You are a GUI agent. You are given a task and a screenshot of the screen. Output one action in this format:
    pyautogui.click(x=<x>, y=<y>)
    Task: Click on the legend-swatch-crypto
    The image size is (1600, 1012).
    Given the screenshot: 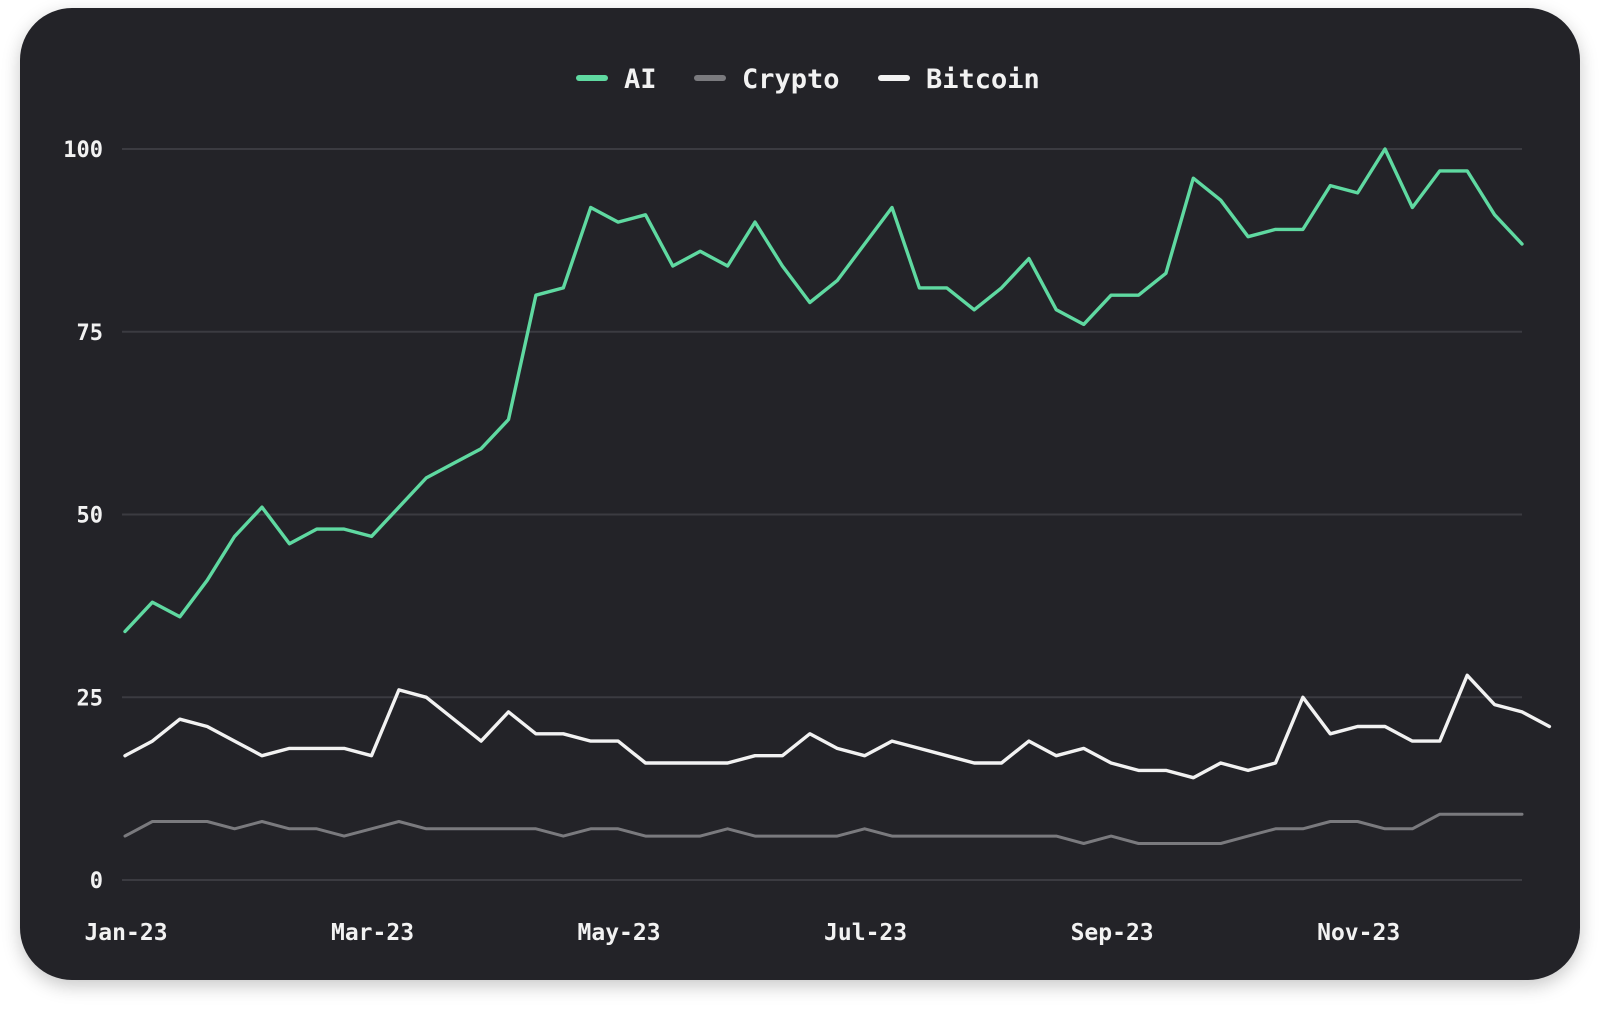 What is the action you would take?
    pyautogui.click(x=710, y=78)
    